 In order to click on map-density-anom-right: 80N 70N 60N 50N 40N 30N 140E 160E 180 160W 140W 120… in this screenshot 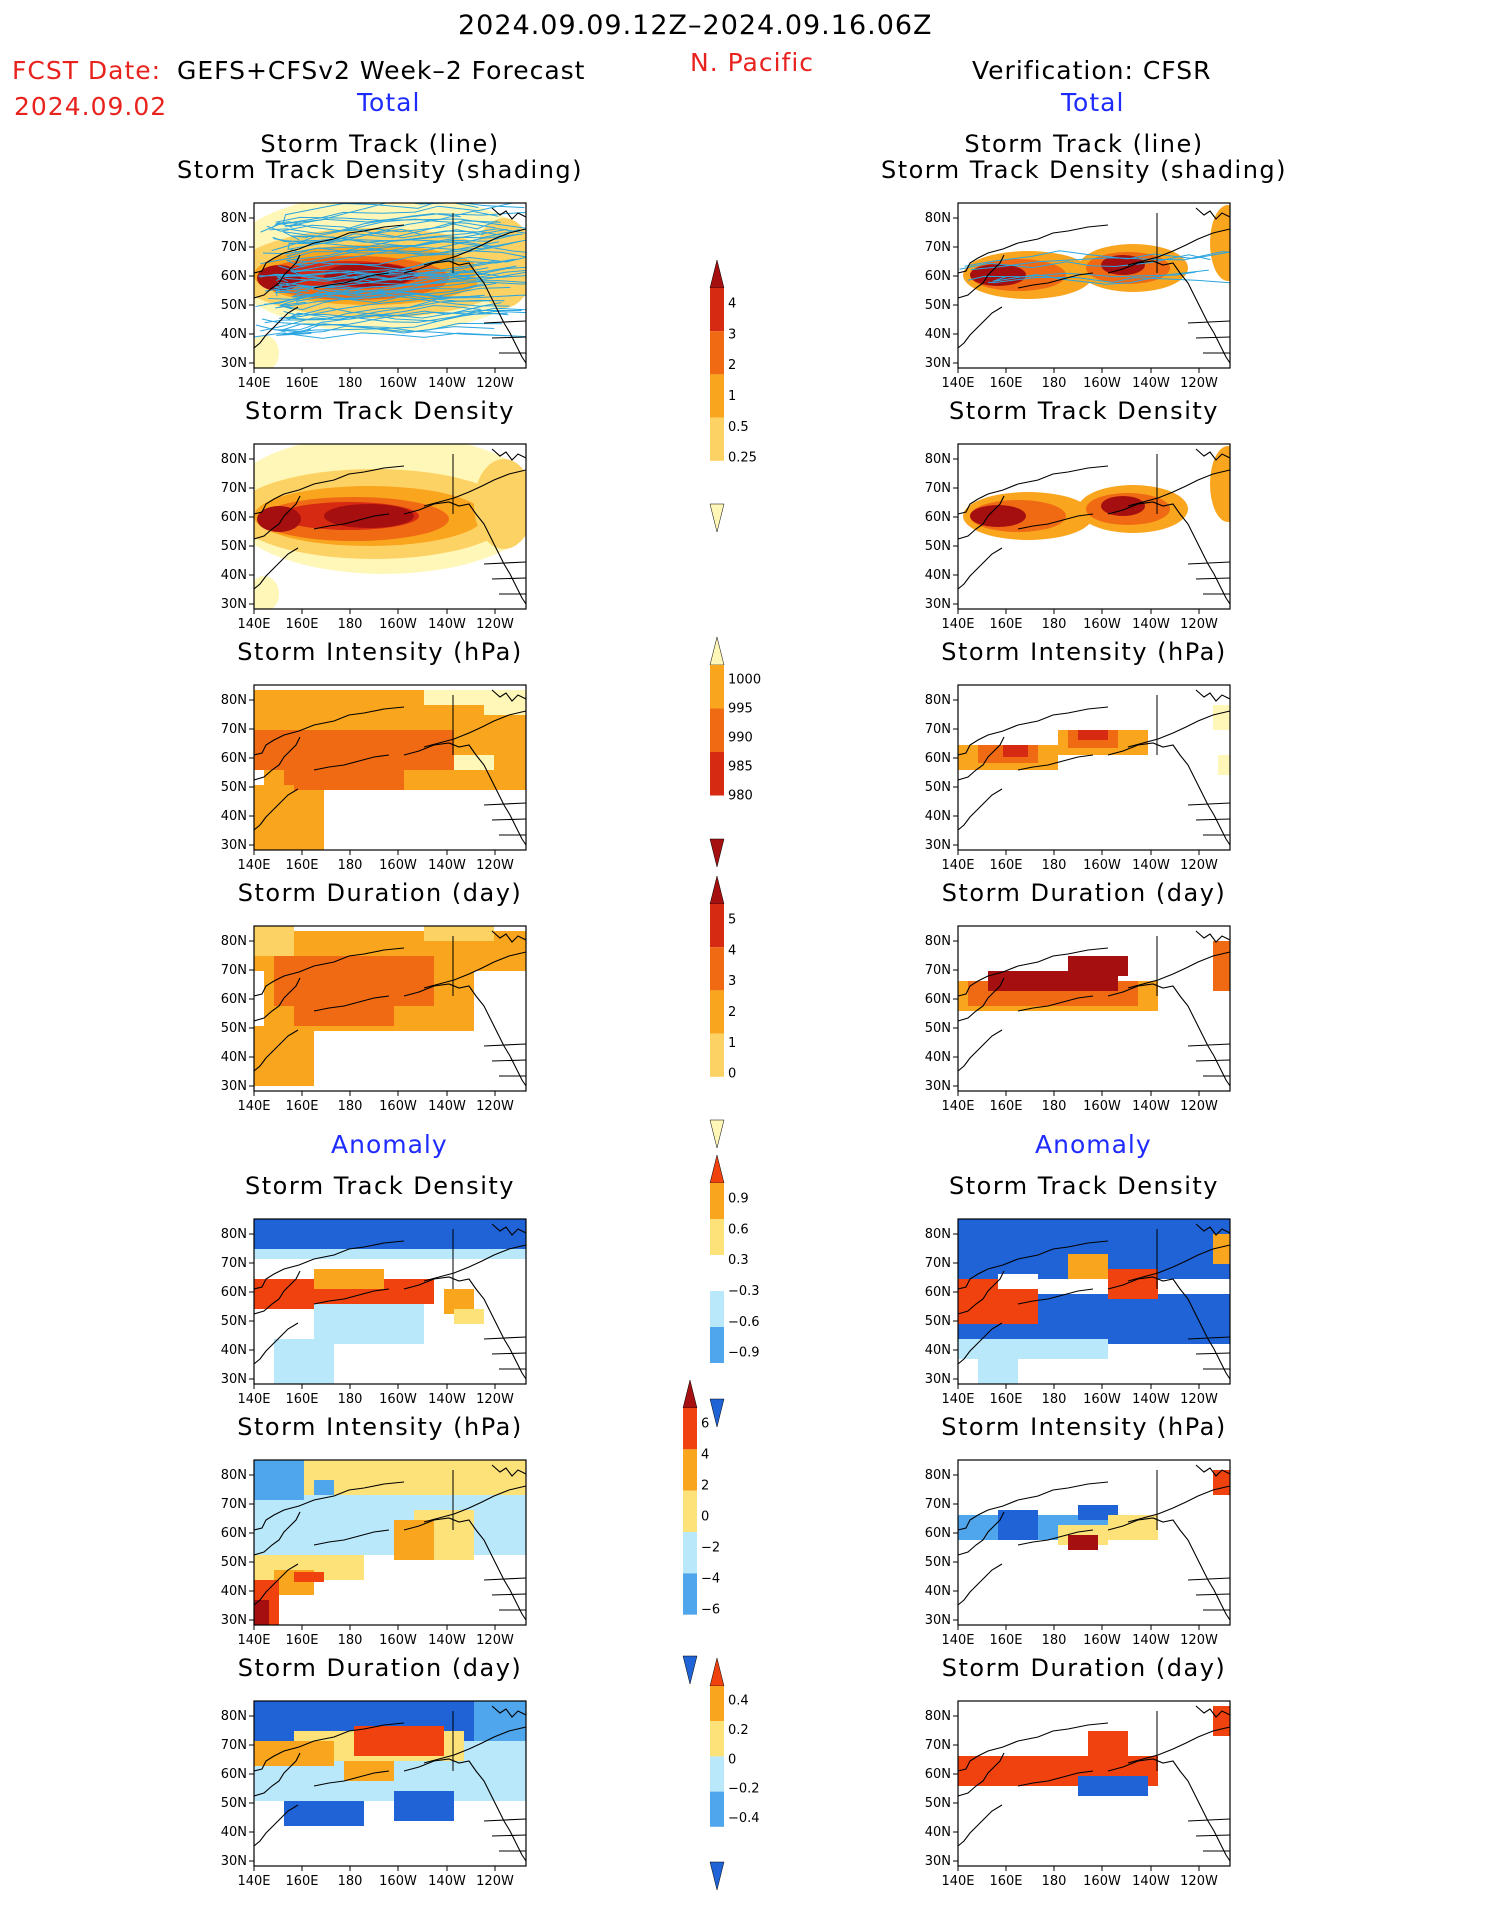, I will do `click(1078, 1312)`.